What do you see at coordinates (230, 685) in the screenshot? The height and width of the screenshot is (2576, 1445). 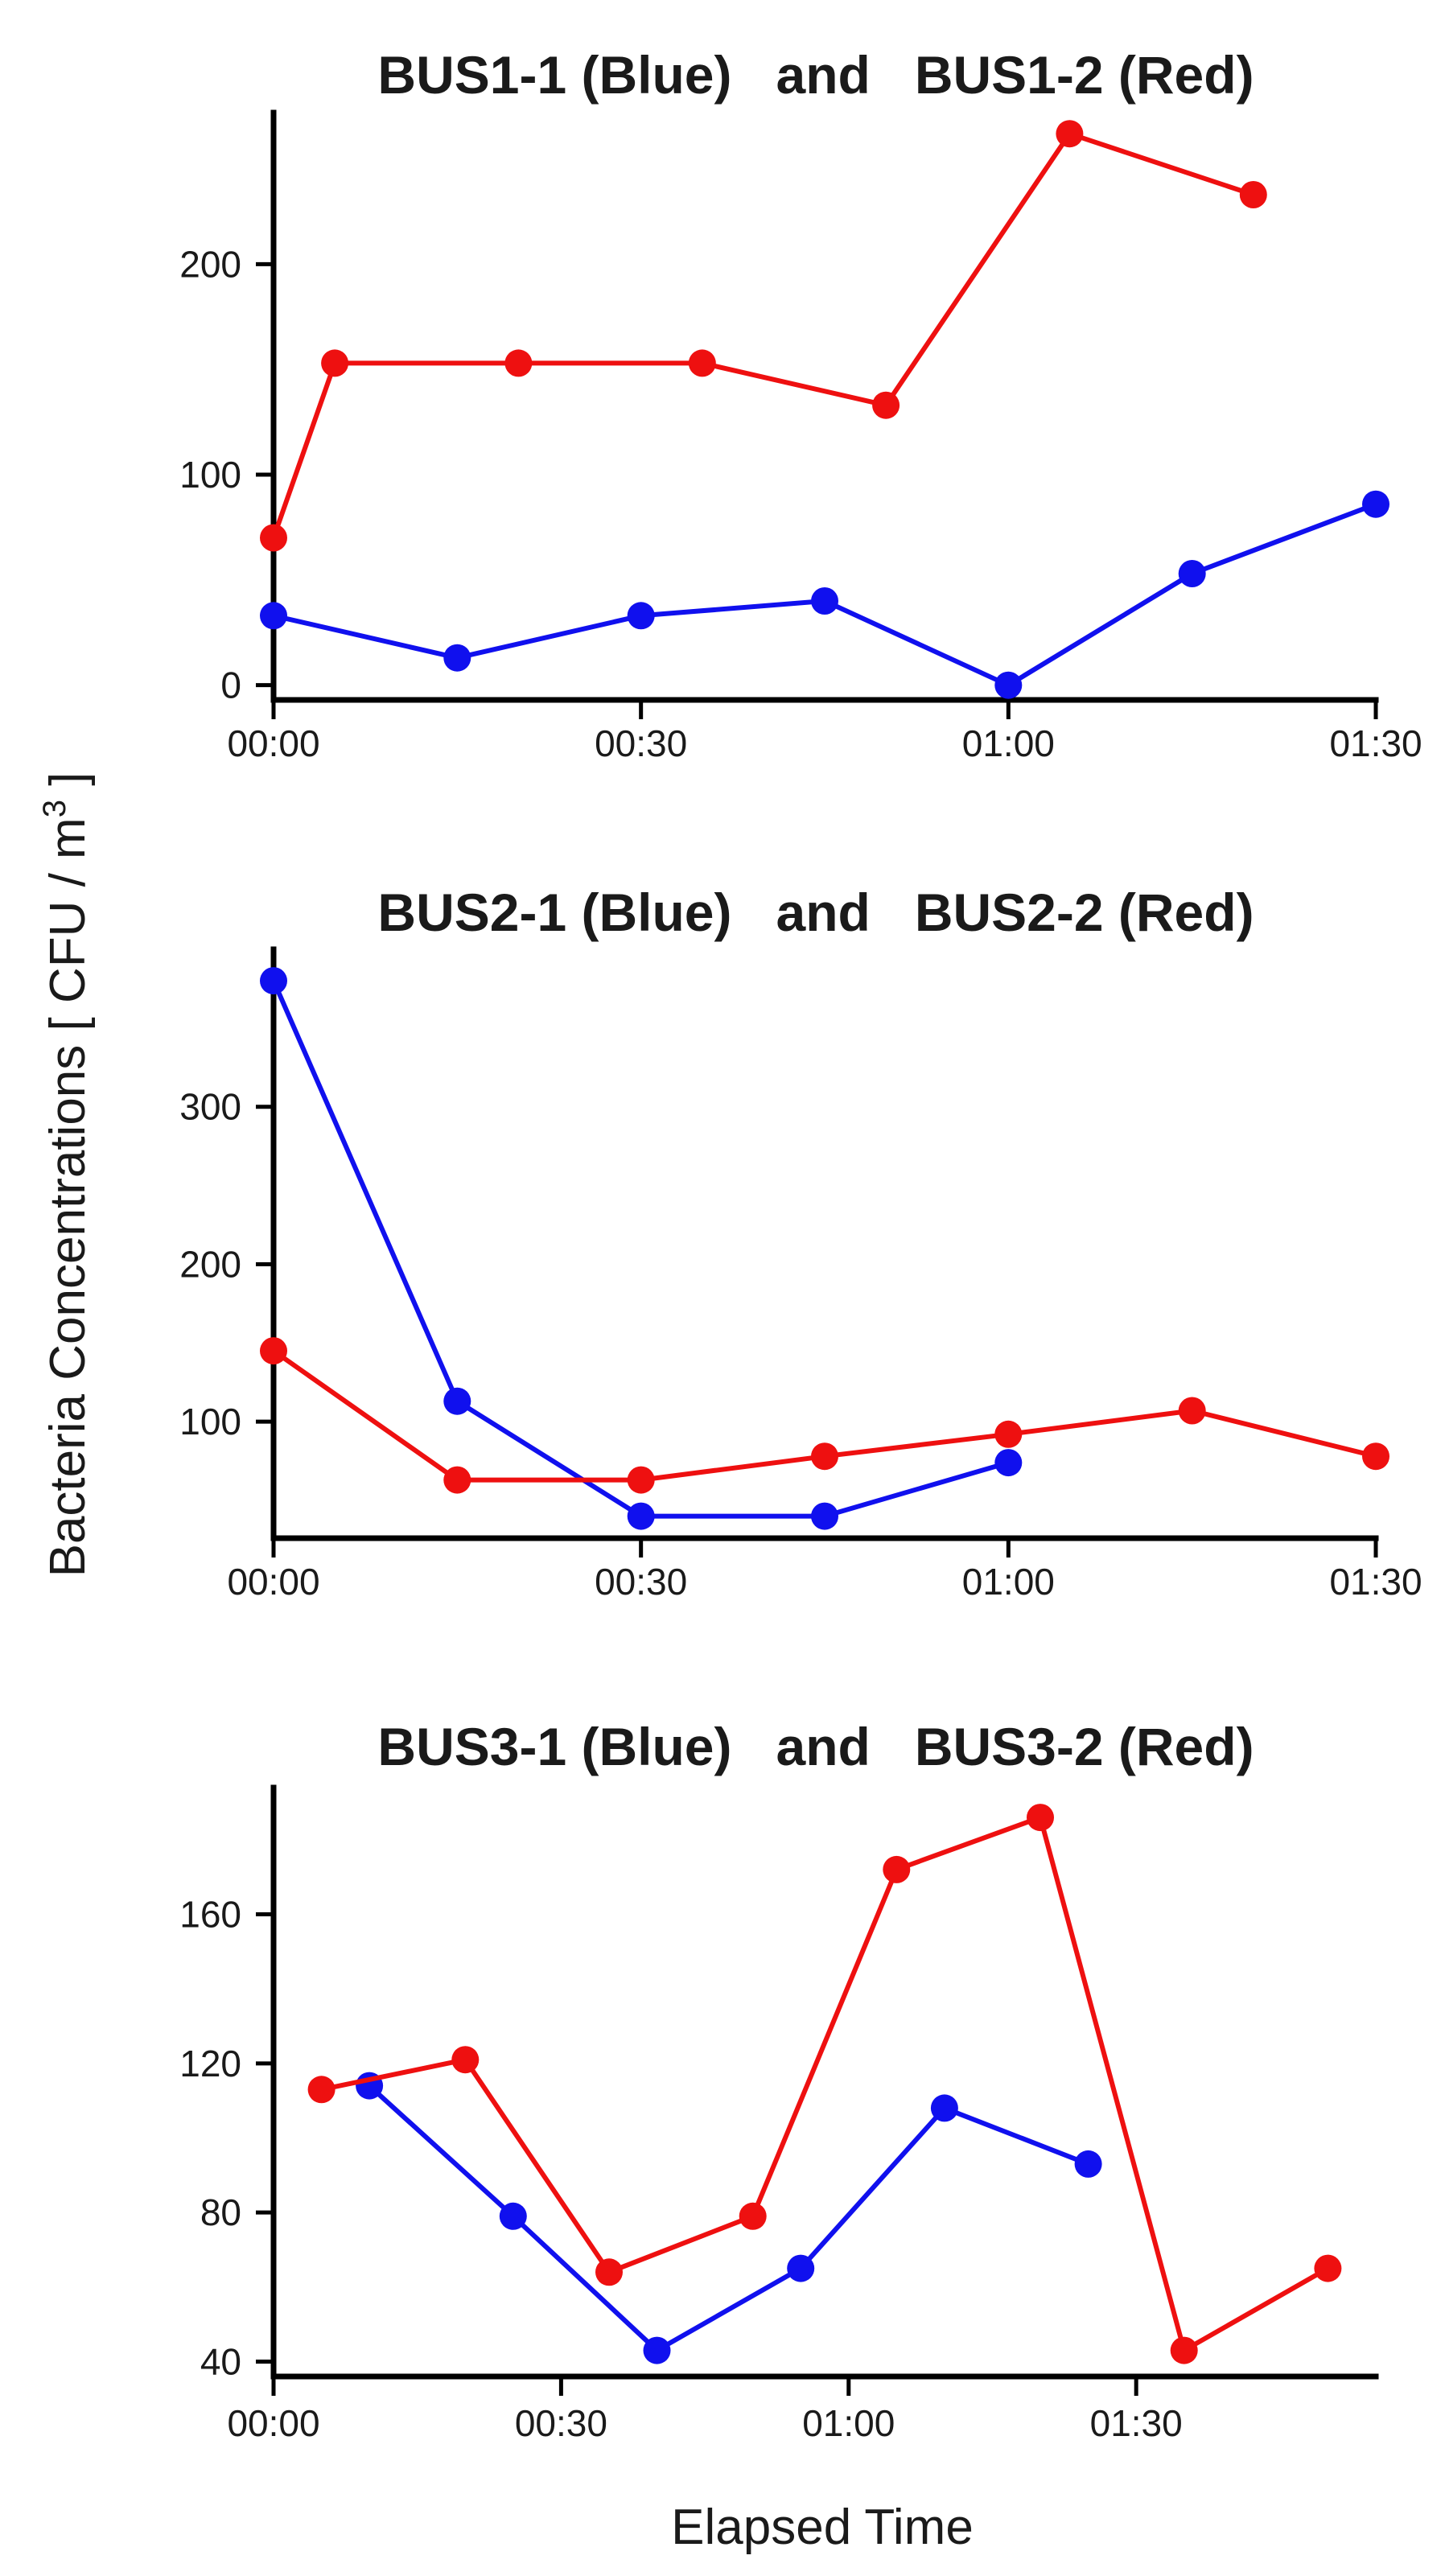 I see `panel-1-y-tick-label: 0` at bounding box center [230, 685].